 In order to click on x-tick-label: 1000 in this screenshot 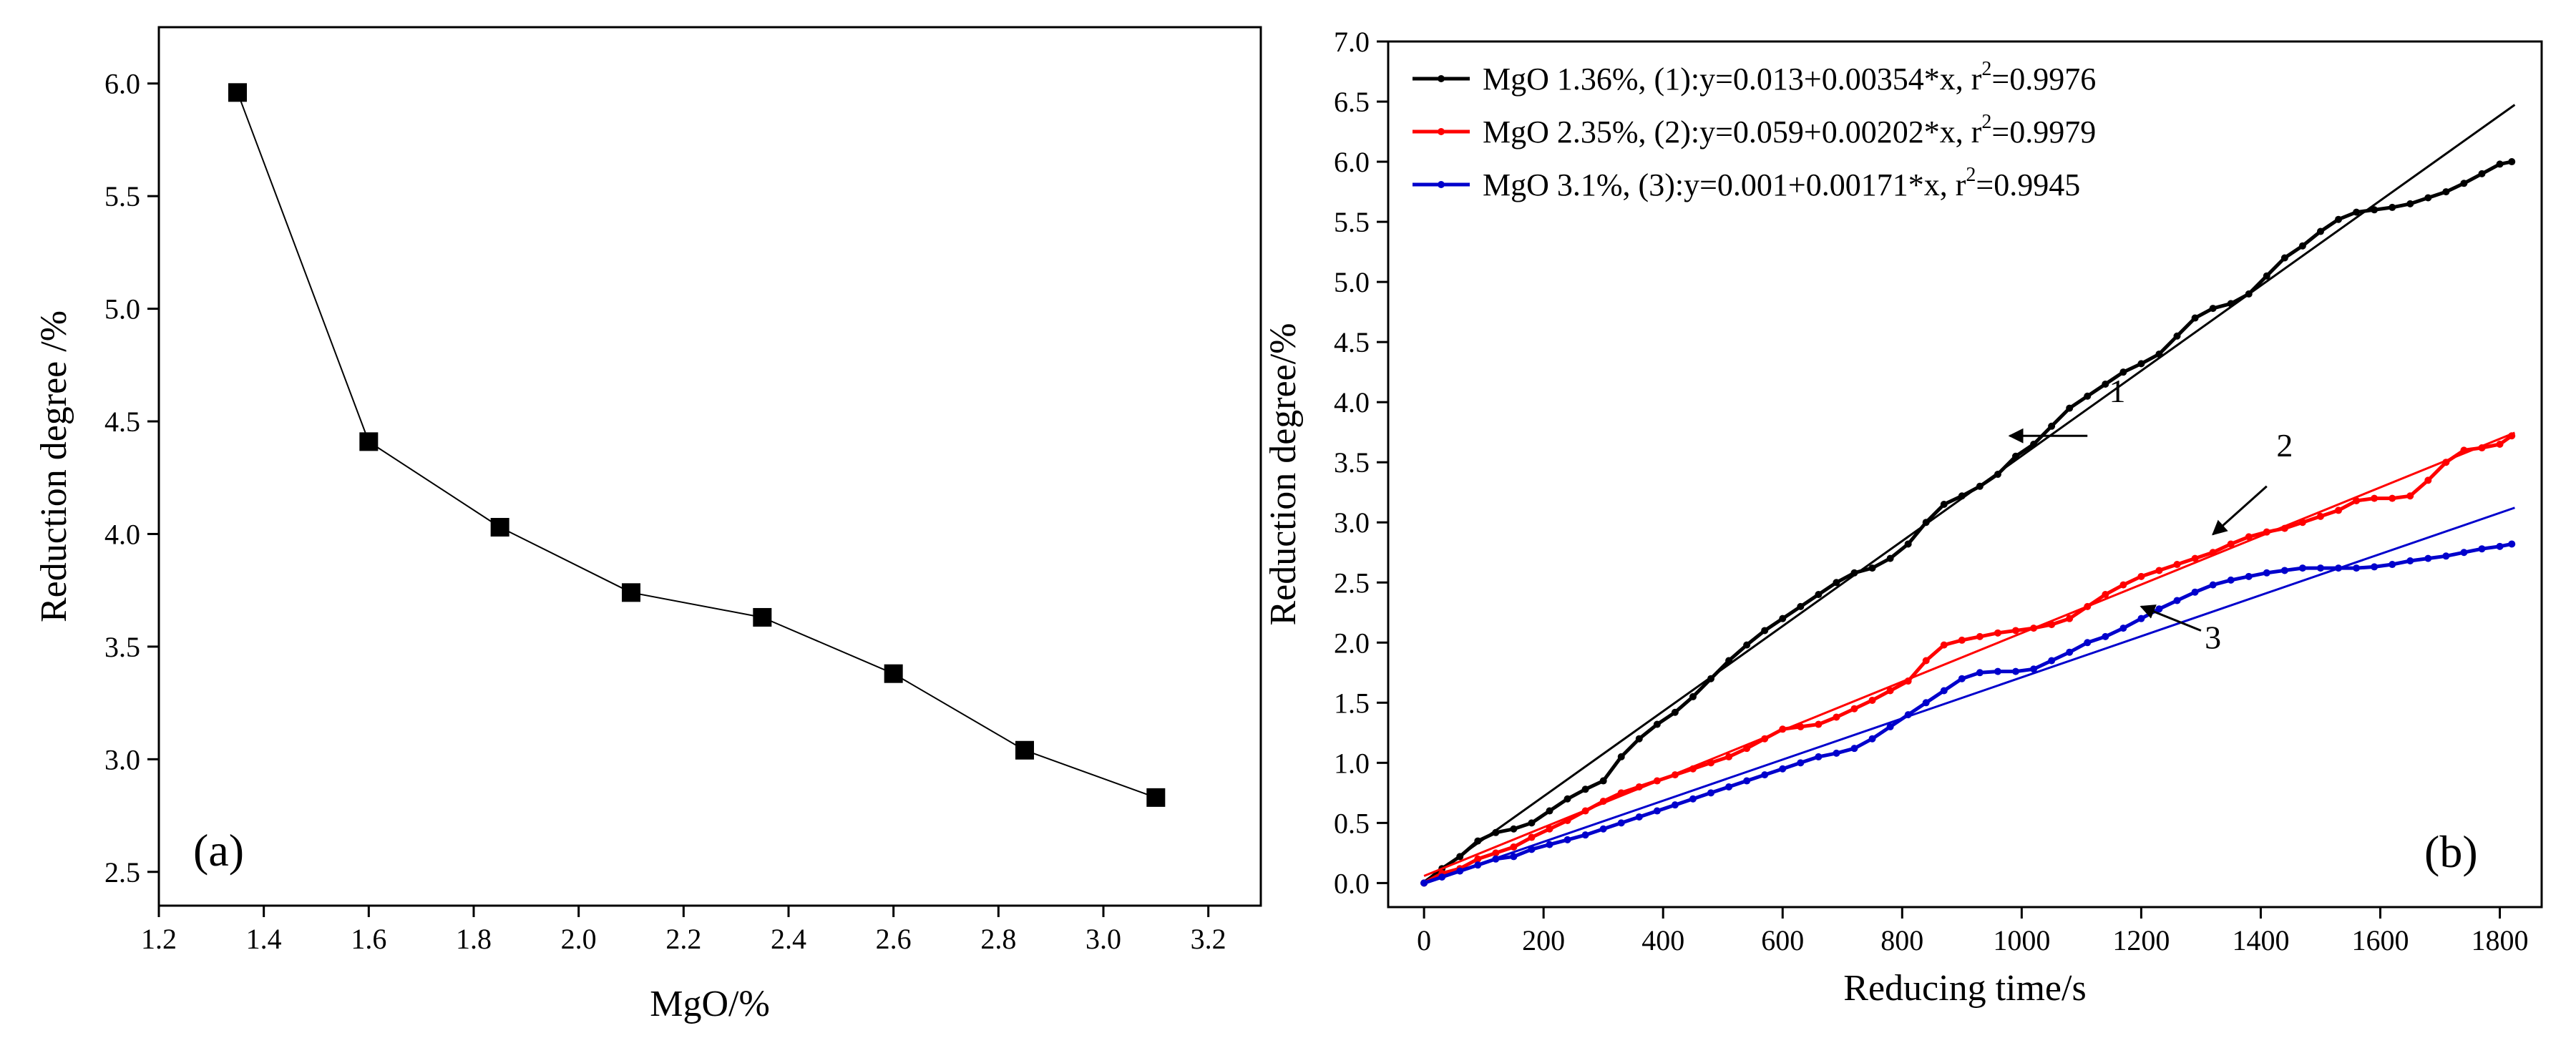, I will do `click(2021, 940)`.